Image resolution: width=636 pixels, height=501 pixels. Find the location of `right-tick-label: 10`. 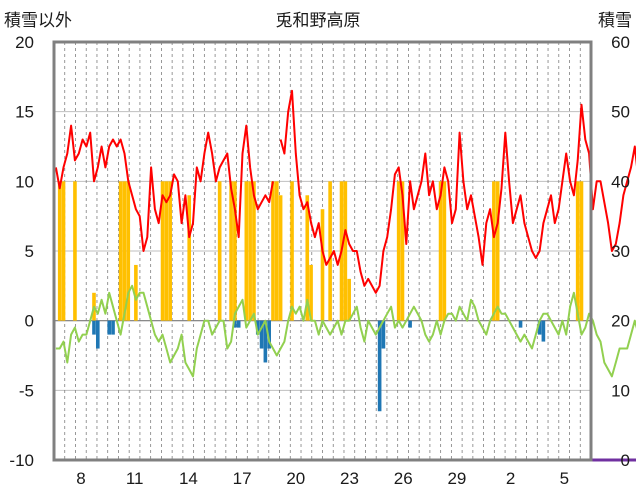

right-tick-label: 10 is located at coordinates (620, 390).